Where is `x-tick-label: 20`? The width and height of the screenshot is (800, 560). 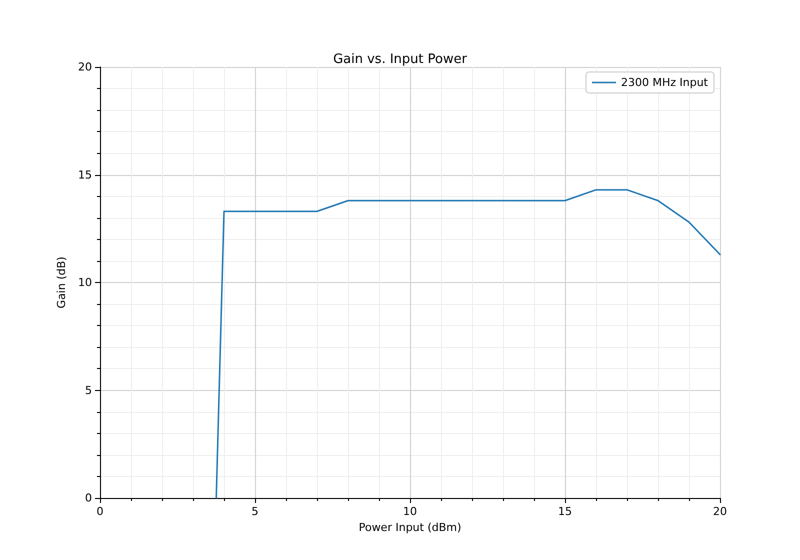
x-tick-label: 20 is located at coordinates (720, 511).